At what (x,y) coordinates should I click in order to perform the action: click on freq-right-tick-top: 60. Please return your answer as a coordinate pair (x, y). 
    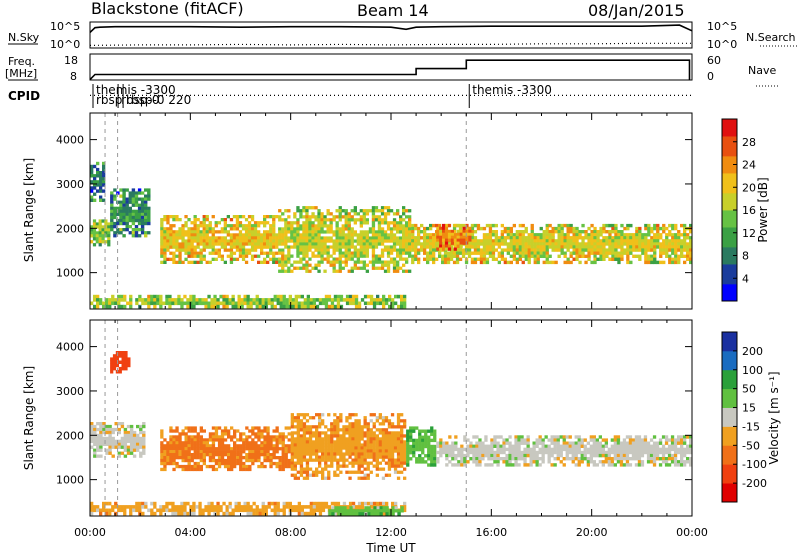
    Looking at the image, I should click on (714, 60).